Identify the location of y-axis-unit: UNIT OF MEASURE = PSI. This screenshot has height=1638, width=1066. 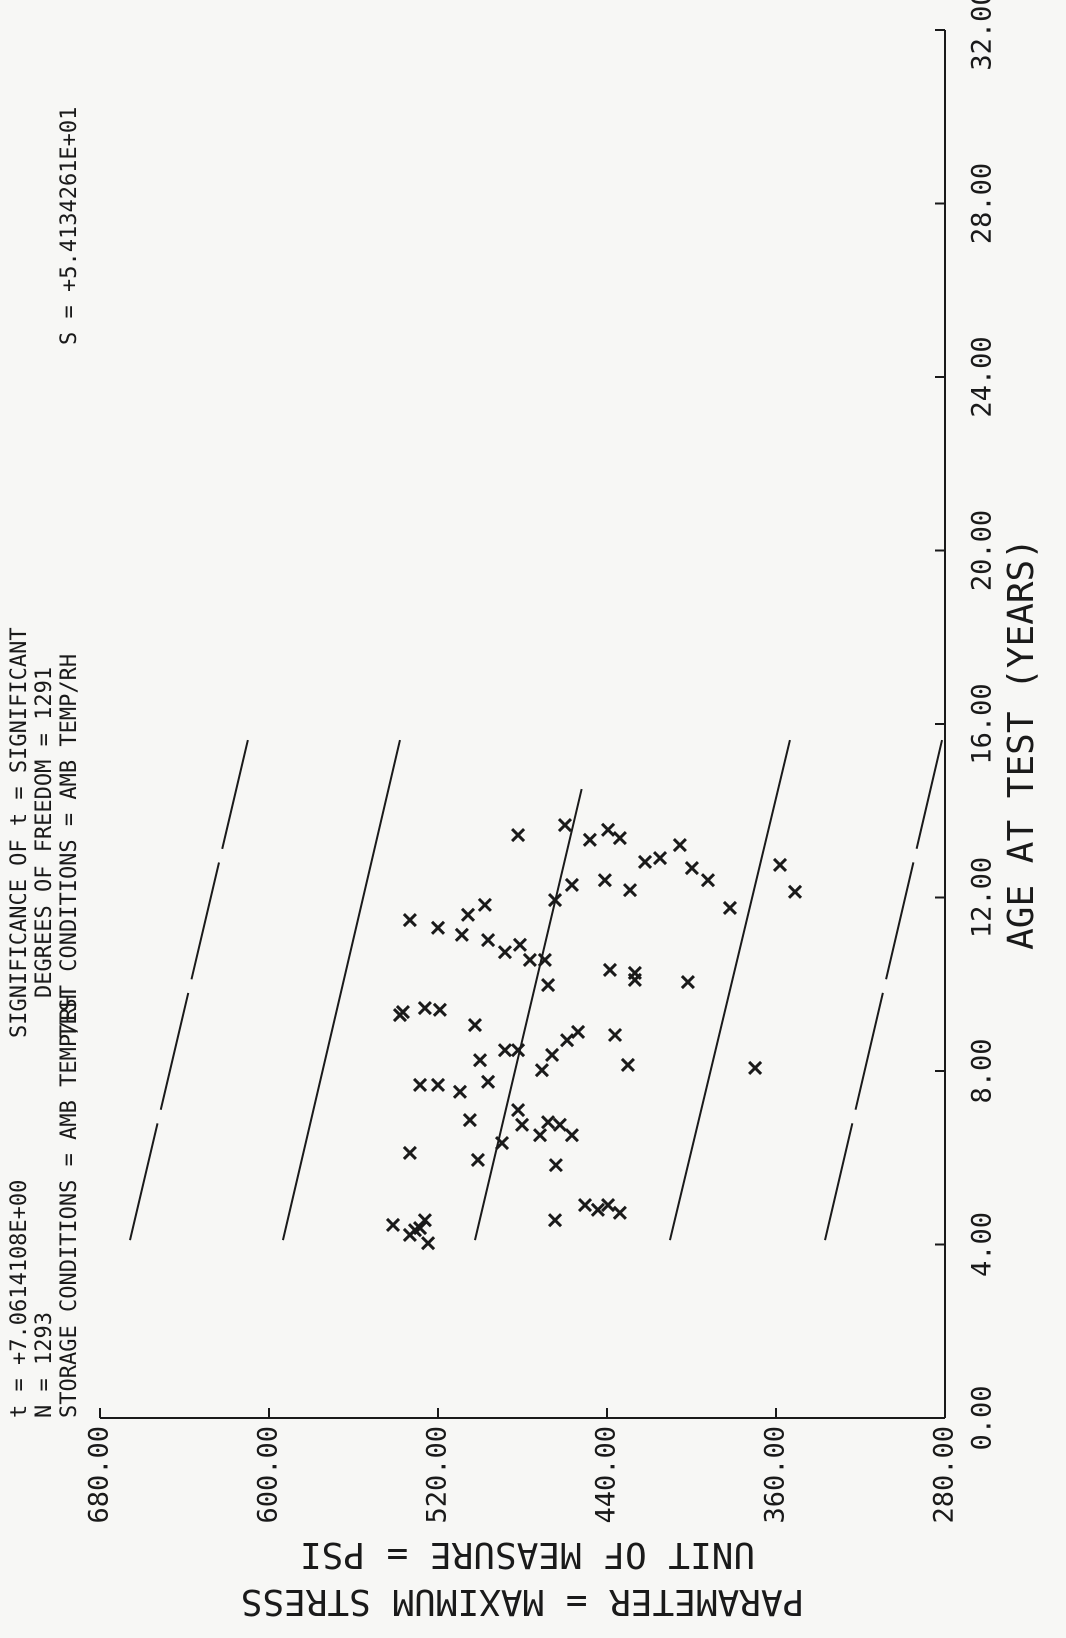
(527, 1554).